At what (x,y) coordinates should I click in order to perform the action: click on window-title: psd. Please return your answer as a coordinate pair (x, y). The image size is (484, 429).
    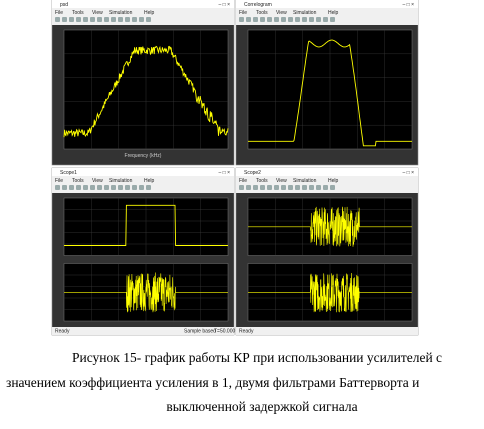
    Looking at the image, I should click on (64, 5).